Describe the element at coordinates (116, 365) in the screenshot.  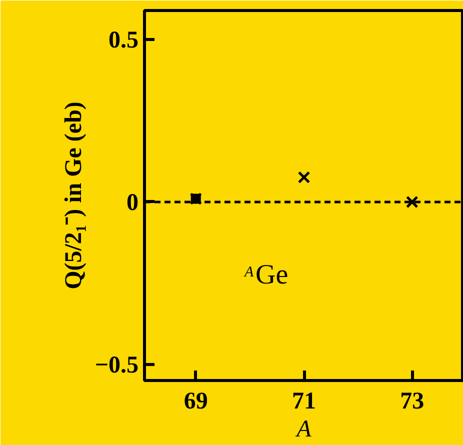
I see `y-tick-label: −0.5` at that location.